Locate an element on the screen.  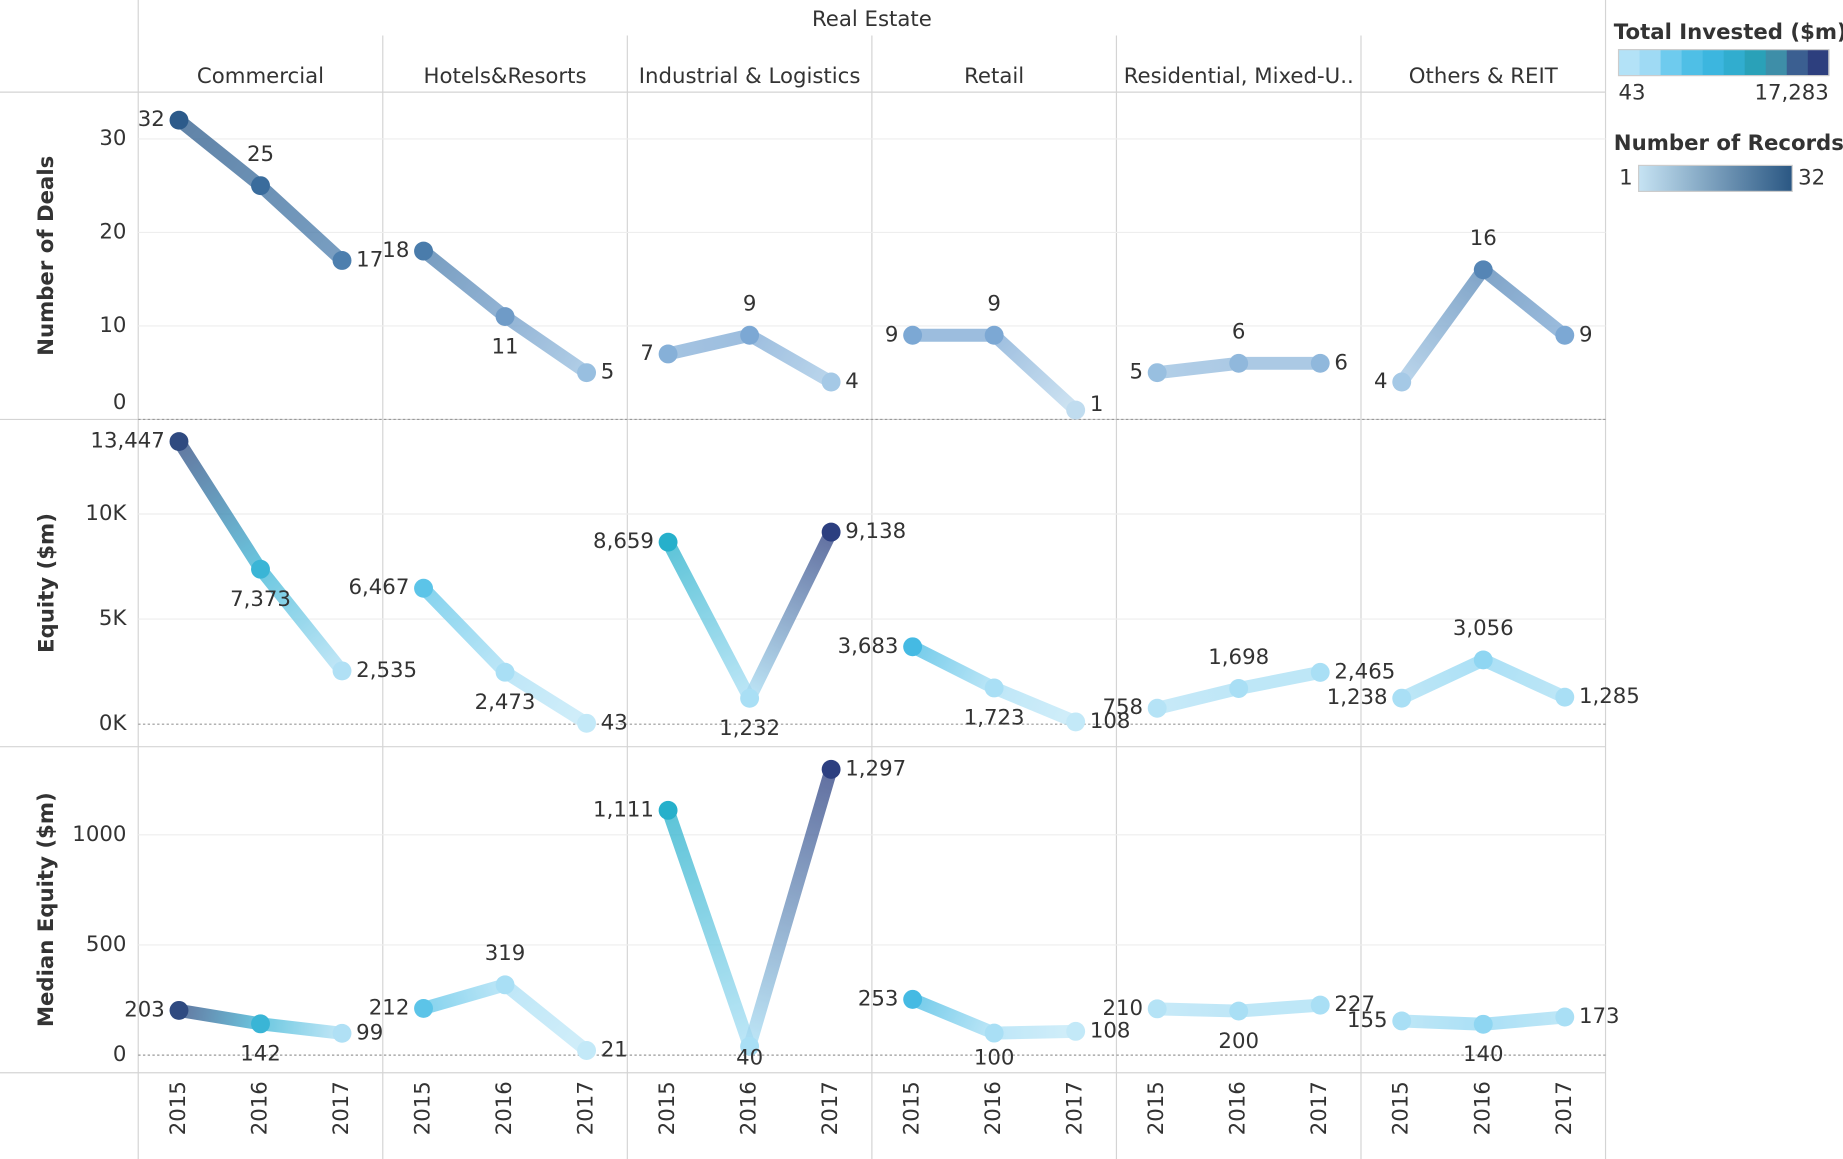
data-label: 18 is located at coordinates (395, 250).